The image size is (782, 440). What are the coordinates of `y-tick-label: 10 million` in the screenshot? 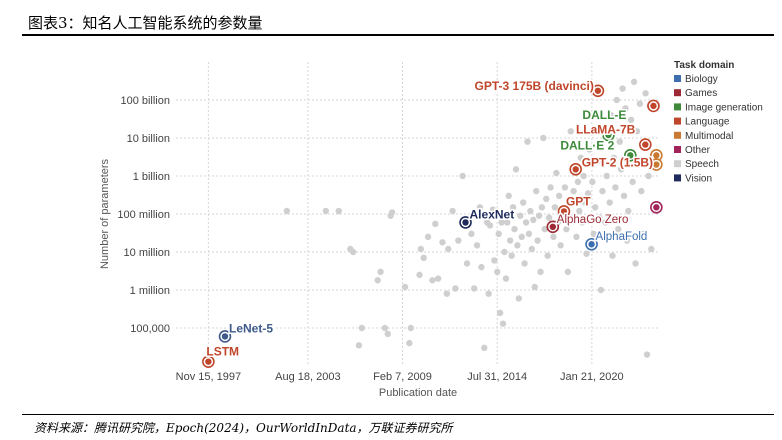 It's located at (147, 253).